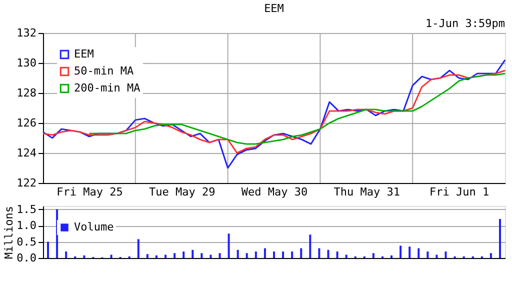 The height and width of the screenshot is (288, 512). Describe the element at coordinates (26, 183) in the screenshot. I see `y-tick-label: 122` at that location.